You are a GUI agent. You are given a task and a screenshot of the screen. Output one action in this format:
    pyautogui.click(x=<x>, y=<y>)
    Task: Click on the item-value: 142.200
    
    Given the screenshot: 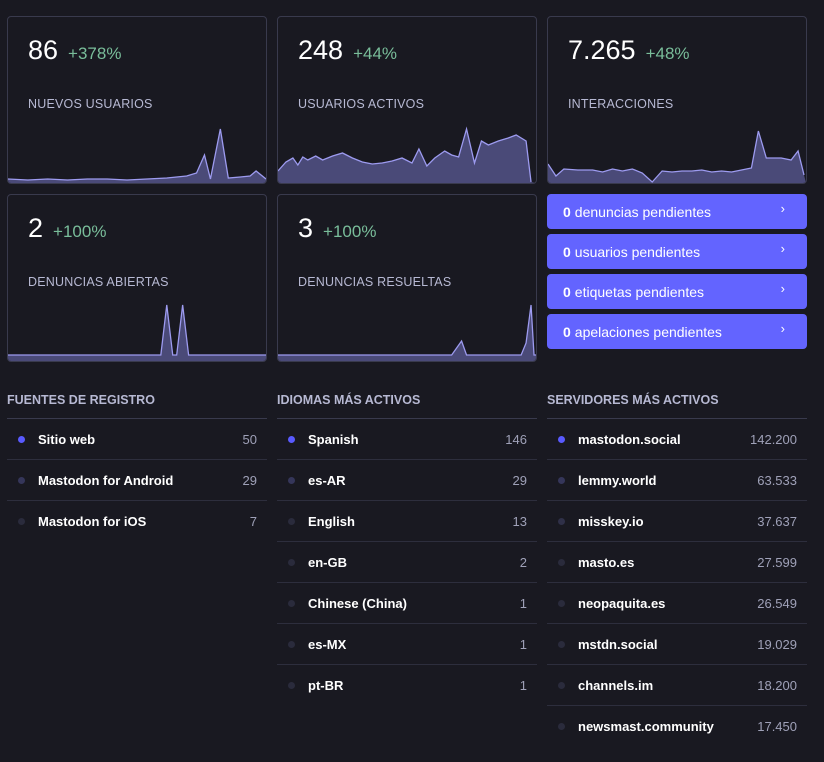 What is the action you would take?
    pyautogui.click(x=773, y=439)
    